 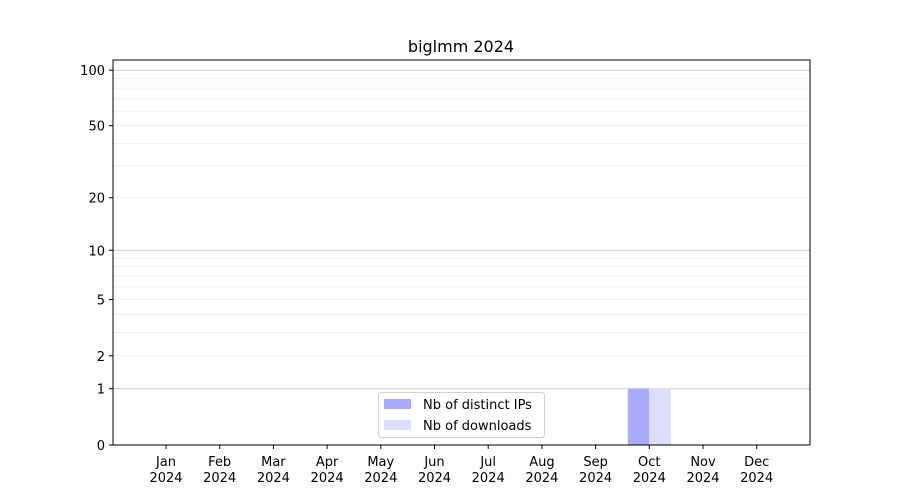 What do you see at coordinates (649, 462) in the screenshot?
I see `x-tick-label-month: Oct` at bounding box center [649, 462].